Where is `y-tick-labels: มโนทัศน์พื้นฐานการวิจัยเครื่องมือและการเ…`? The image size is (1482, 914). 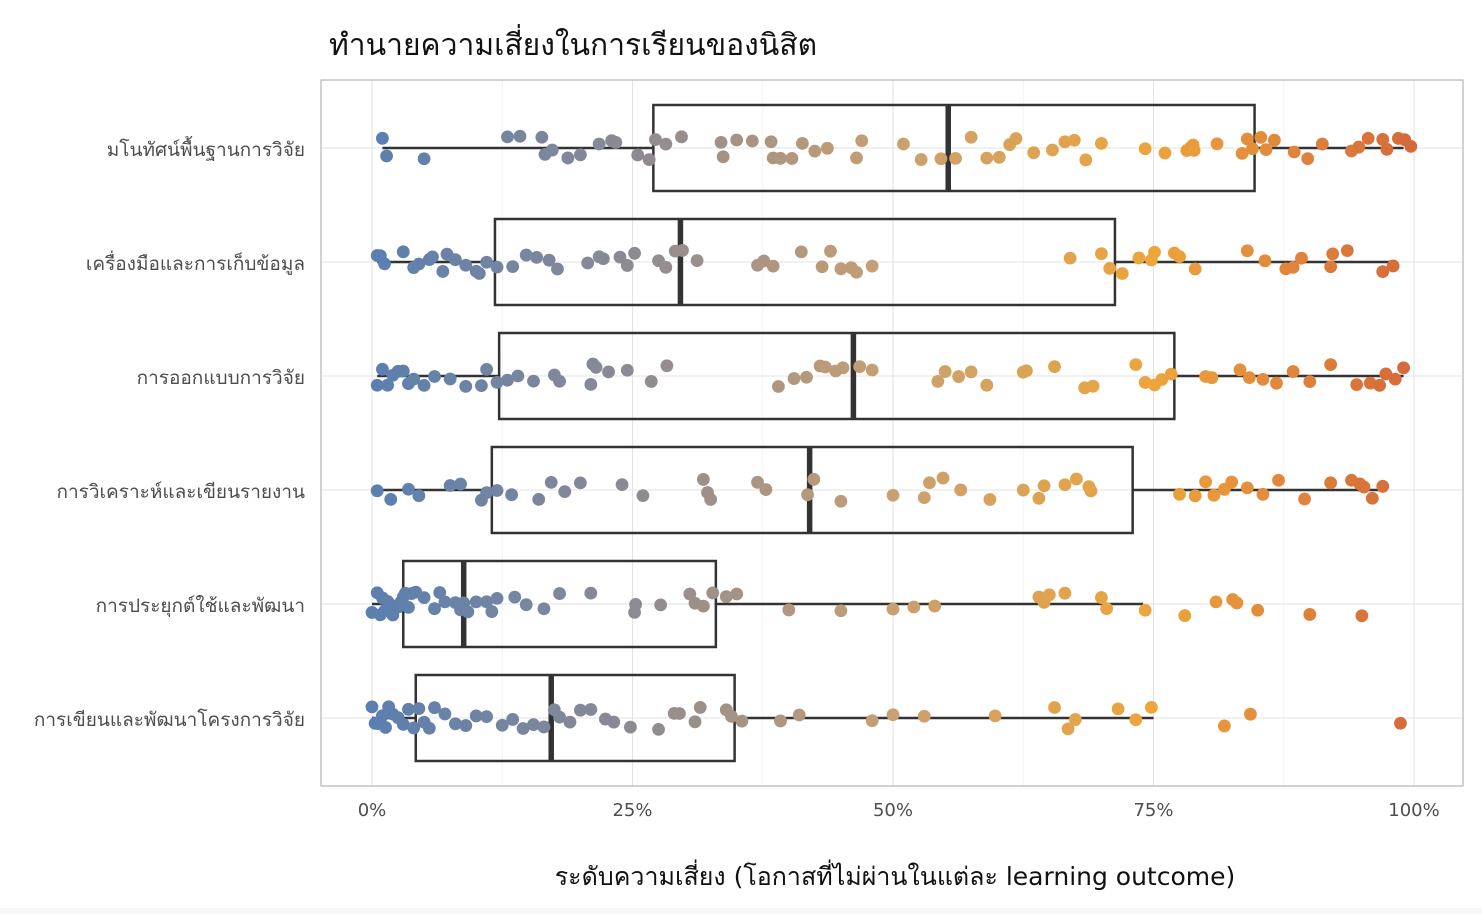 y-tick-labels: มโนทัศน์พื้นฐานการวิจัยเครื่องมือและการเ… is located at coordinates (169, 433).